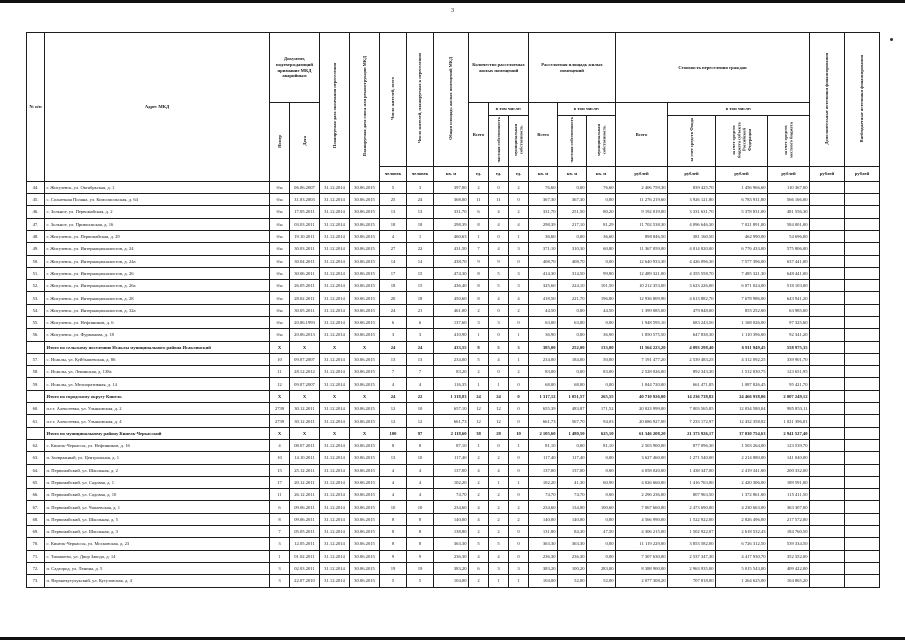 This screenshot has height=640, width=905. Describe the element at coordinates (478, 519) in the screenshot. I see `count-total-cell: 4` at that location.